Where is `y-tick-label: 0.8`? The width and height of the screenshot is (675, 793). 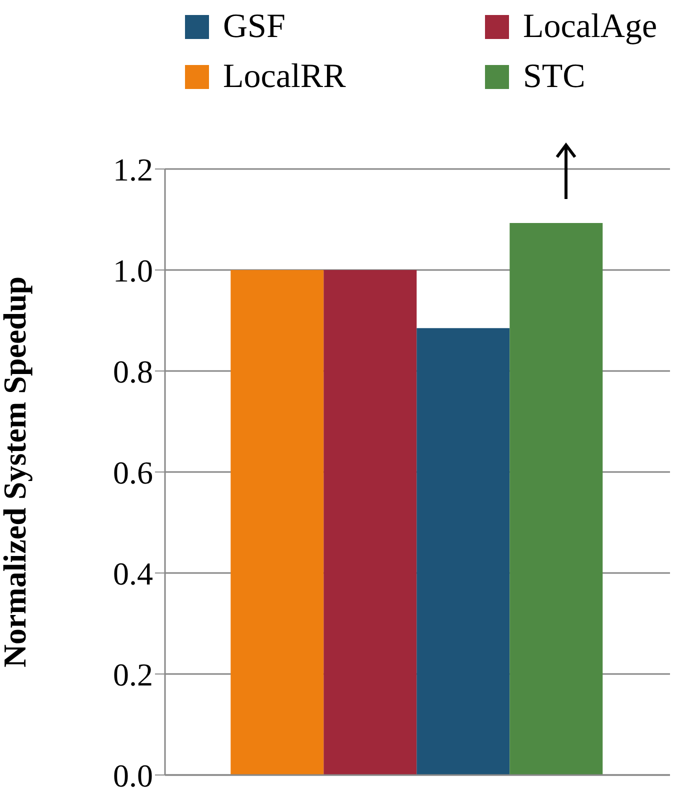
y-tick-label: 0.8 is located at coordinates (133, 371).